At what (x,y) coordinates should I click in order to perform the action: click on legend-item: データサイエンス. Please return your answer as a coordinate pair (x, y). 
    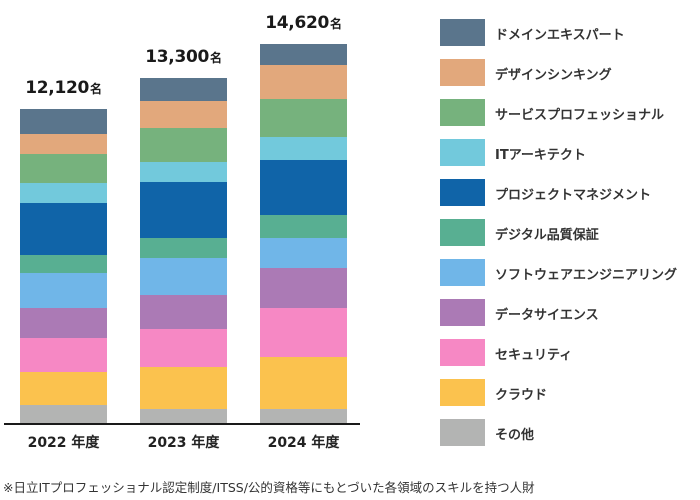
    Looking at the image, I should click on (570, 312).